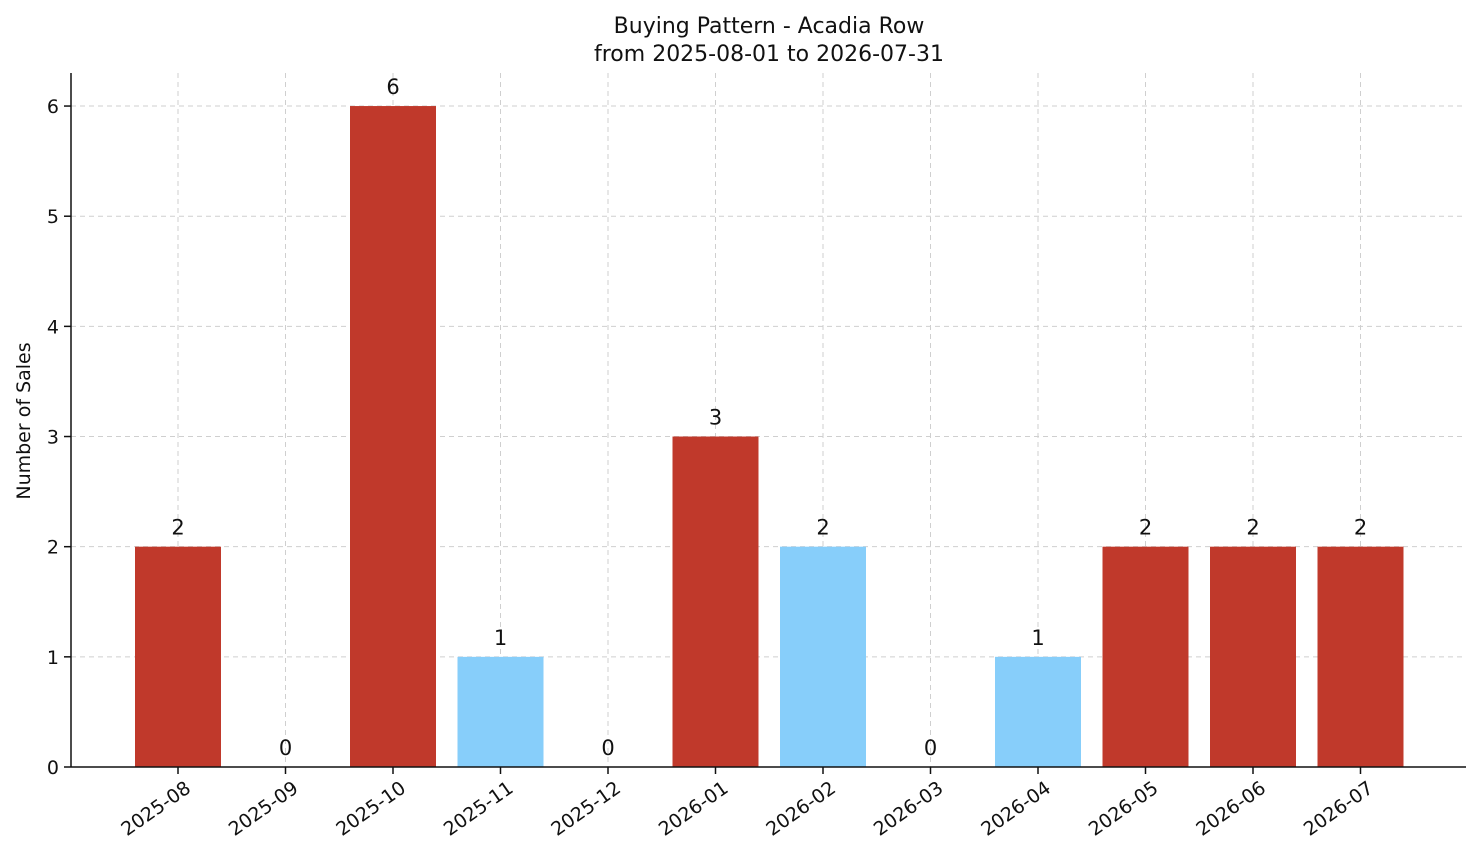  What do you see at coordinates (156, 809) in the screenshot?
I see `x-tick-label: 2025-08` at bounding box center [156, 809].